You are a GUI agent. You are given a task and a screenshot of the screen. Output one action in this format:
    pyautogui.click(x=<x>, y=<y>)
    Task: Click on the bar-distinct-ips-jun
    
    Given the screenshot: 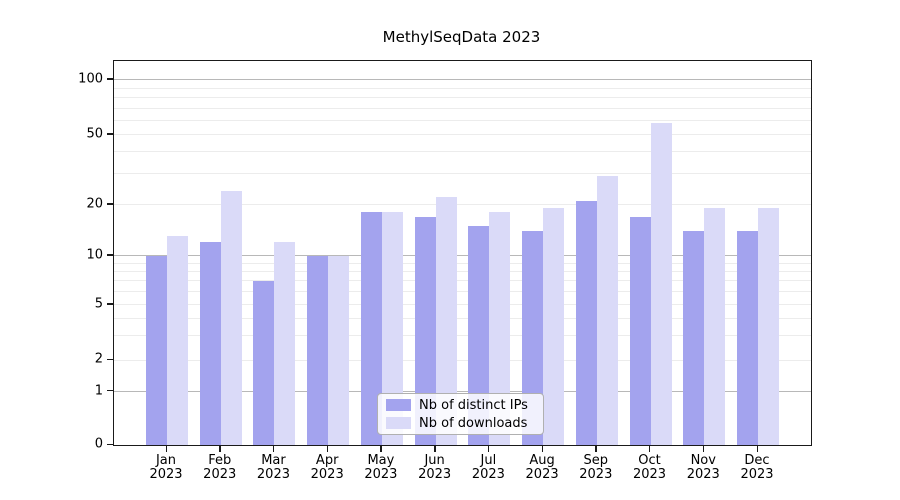 What is the action you would take?
    pyautogui.click(x=425, y=330)
    